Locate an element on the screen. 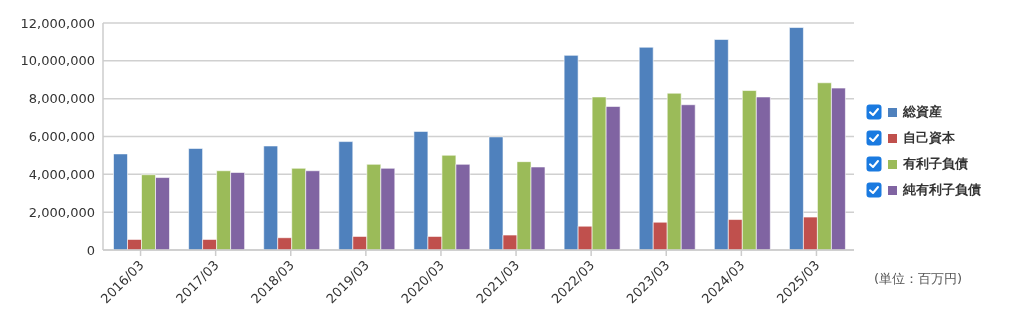 This screenshot has width=1024, height=334. legend-label: 純有利子負債 is located at coordinates (942, 190).